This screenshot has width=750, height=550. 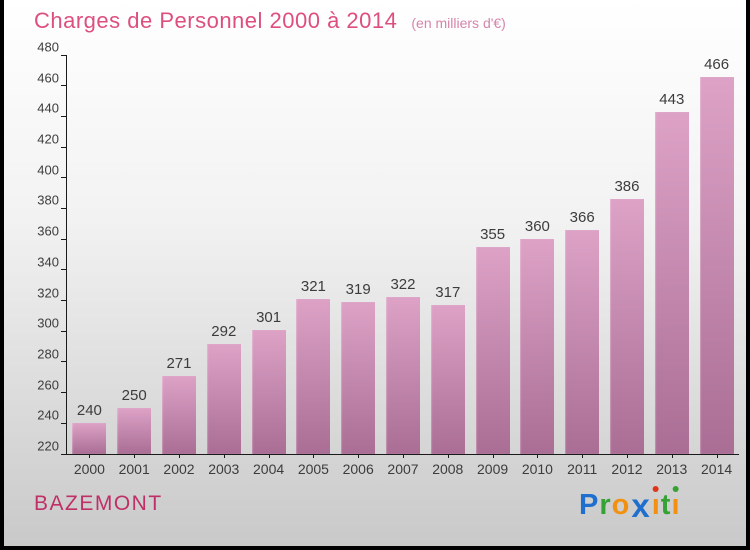 What do you see at coordinates (216, 20) in the screenshot?
I see `chart-title: Charges de Personnel 2000 à 2014` at bounding box center [216, 20].